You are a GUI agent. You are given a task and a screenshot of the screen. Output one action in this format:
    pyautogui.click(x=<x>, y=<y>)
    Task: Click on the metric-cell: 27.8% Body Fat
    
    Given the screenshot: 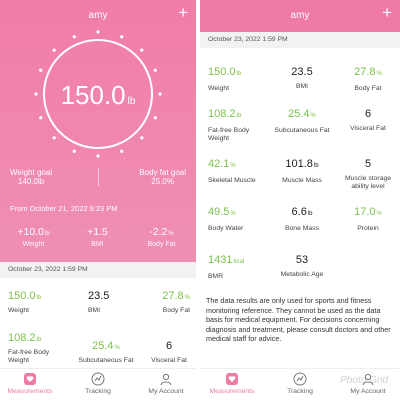 What is the action you would take?
    pyautogui.click(x=368, y=79)
    